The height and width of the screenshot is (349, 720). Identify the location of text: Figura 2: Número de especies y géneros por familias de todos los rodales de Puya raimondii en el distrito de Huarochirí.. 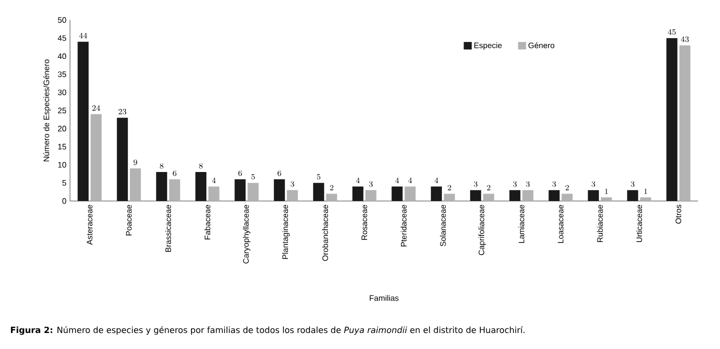
(267, 330).